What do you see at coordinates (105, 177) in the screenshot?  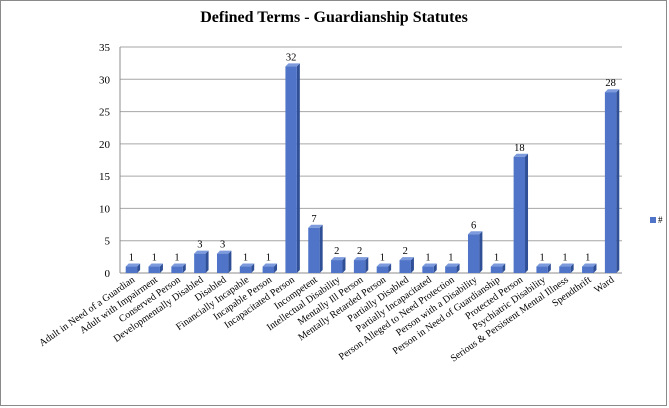 I see `y-tick-label: 15` at bounding box center [105, 177].